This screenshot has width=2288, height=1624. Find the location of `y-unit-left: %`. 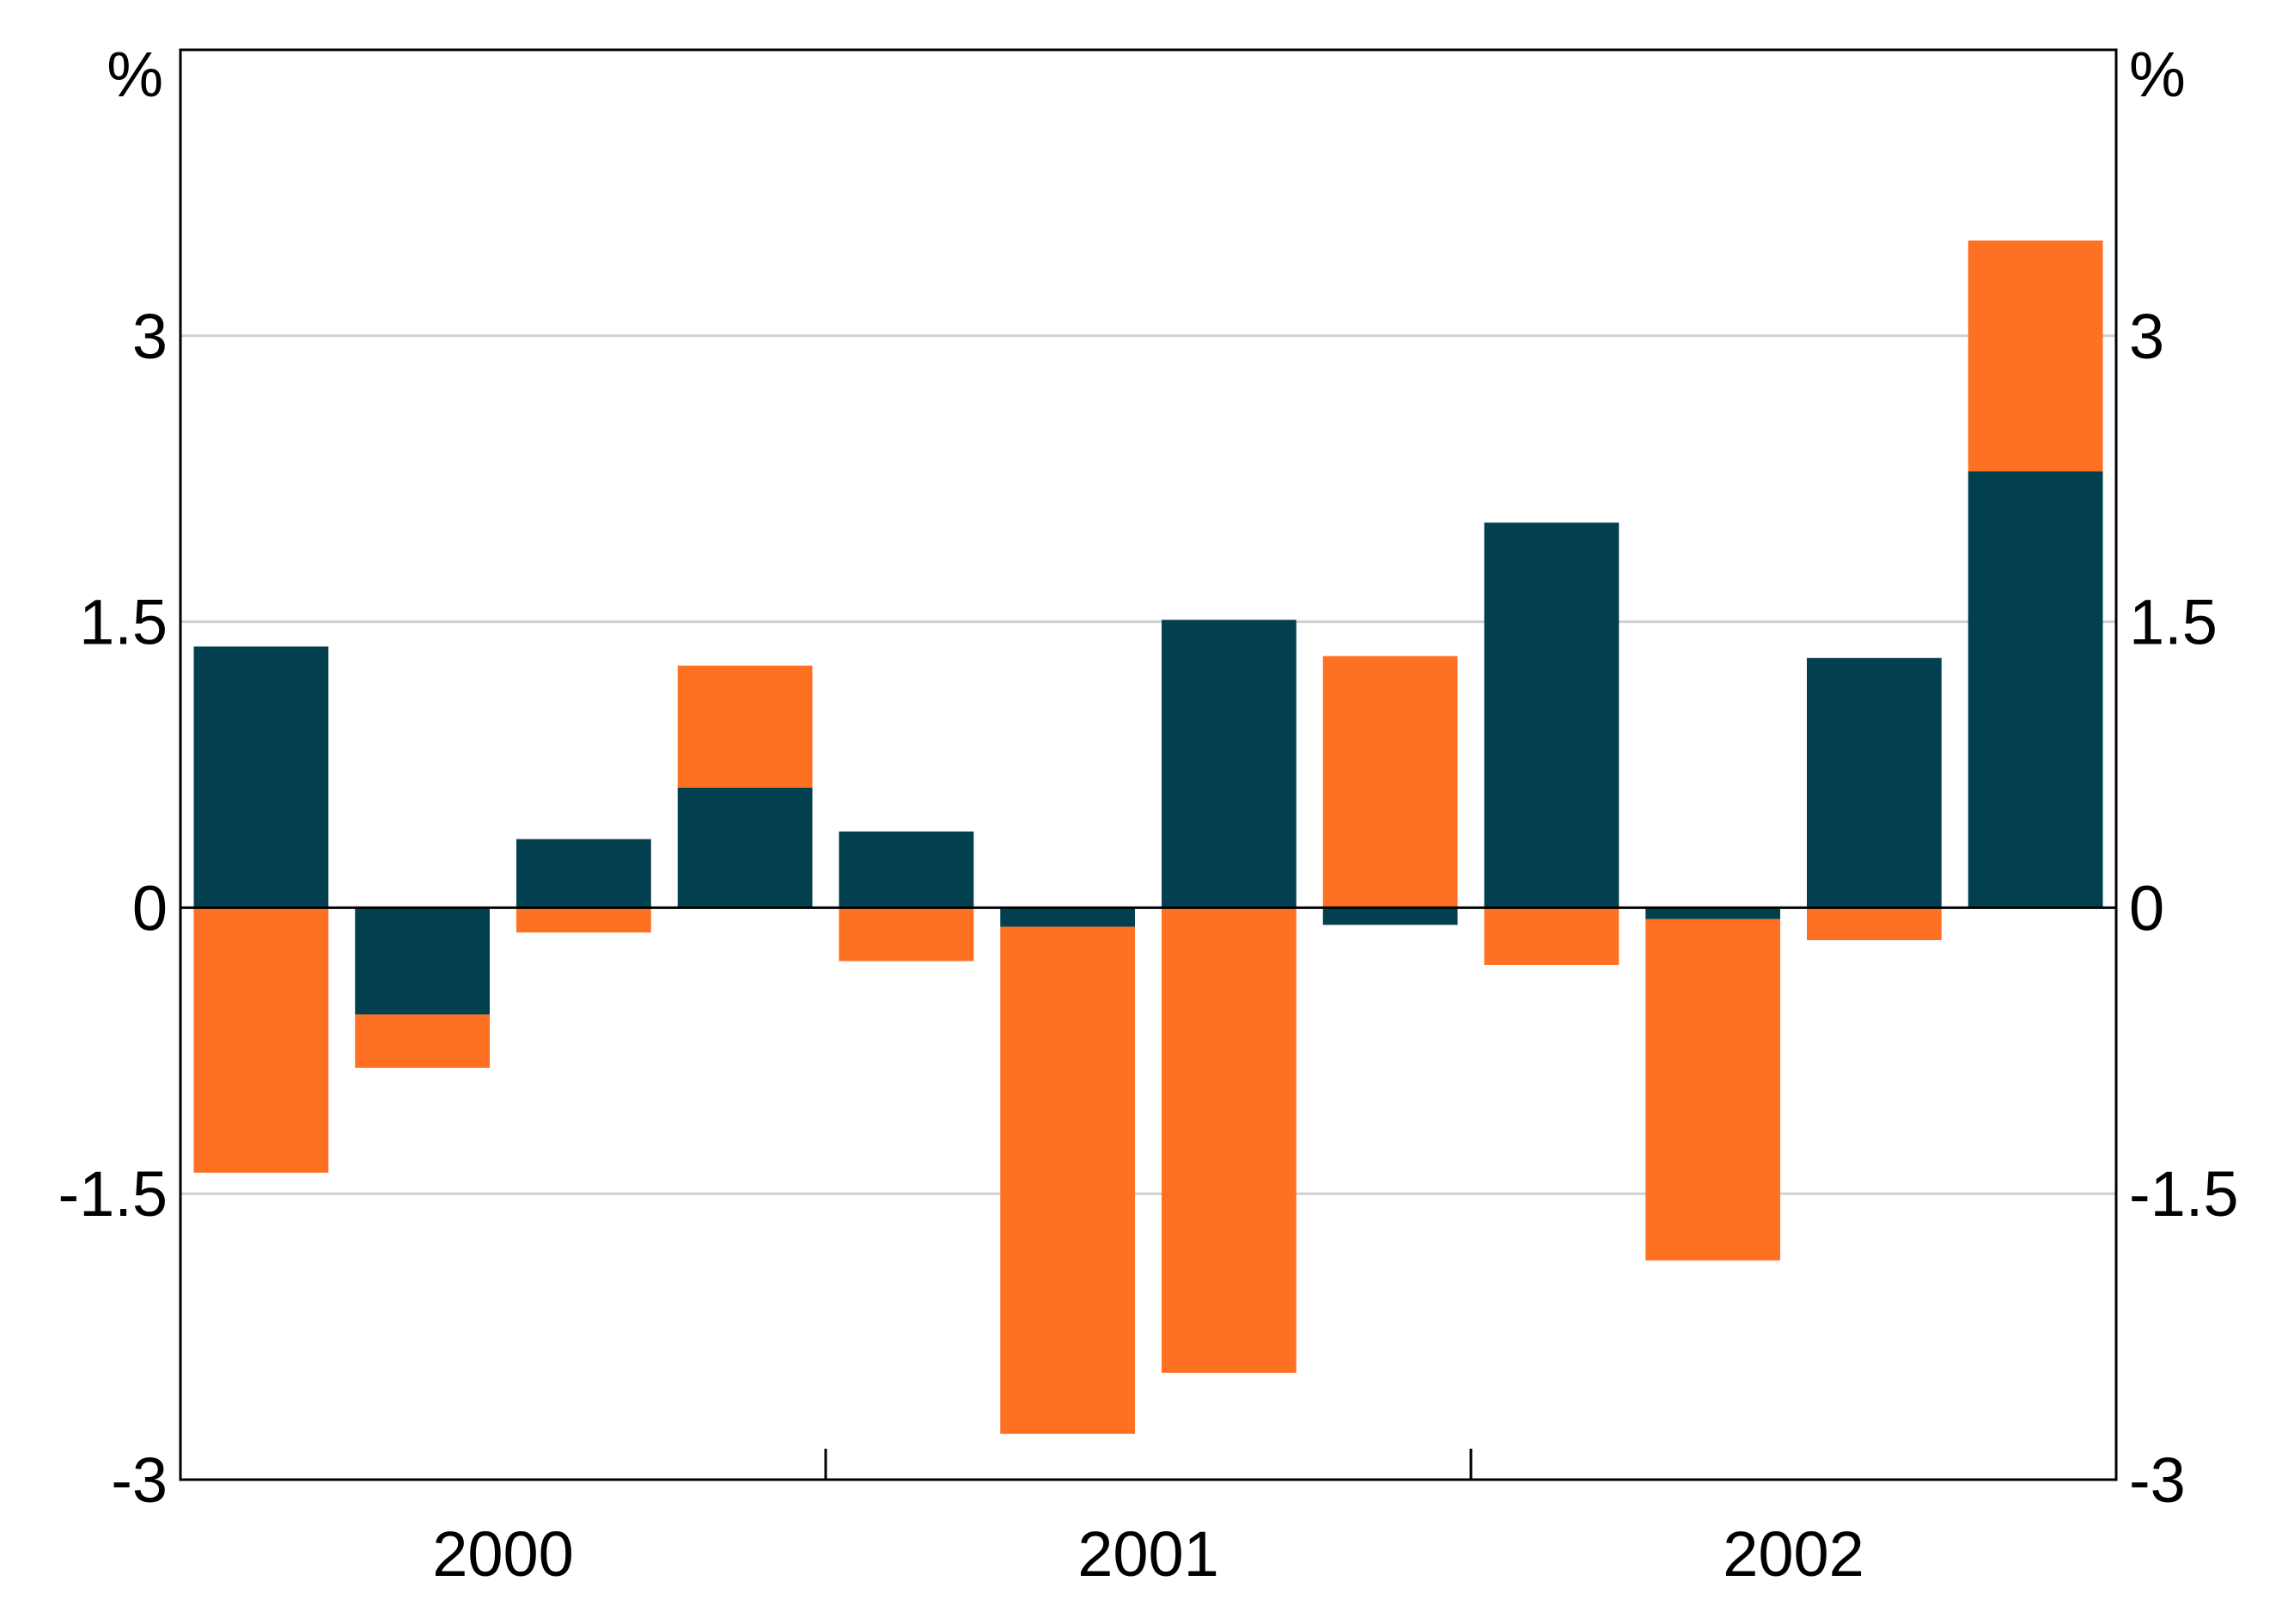

y-unit-left: % is located at coordinates (135, 74).